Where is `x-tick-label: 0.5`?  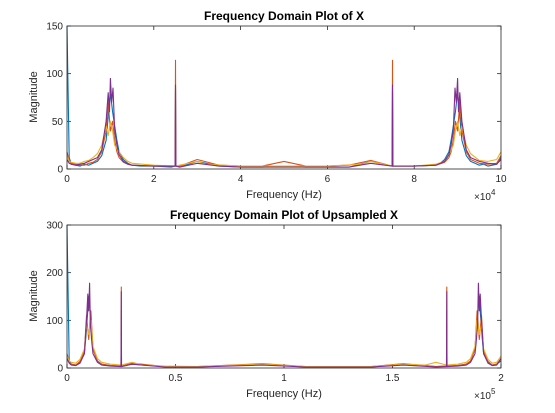
x-tick-label: 0.5 is located at coordinates (176, 378).